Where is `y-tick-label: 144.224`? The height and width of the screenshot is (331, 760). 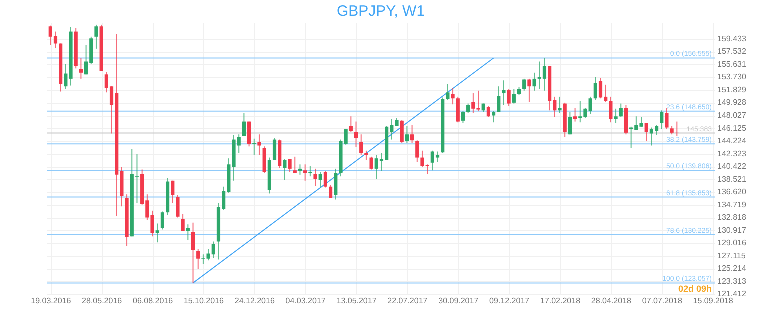
y-tick-label: 144.224 is located at coordinates (732, 141).